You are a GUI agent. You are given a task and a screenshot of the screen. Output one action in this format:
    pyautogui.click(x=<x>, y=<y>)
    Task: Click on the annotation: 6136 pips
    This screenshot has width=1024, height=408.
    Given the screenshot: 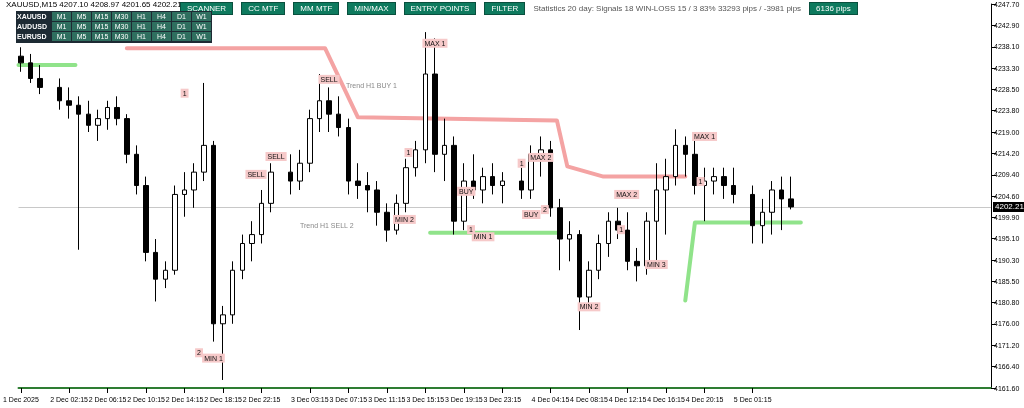 What is the action you would take?
    pyautogui.click(x=833, y=8)
    